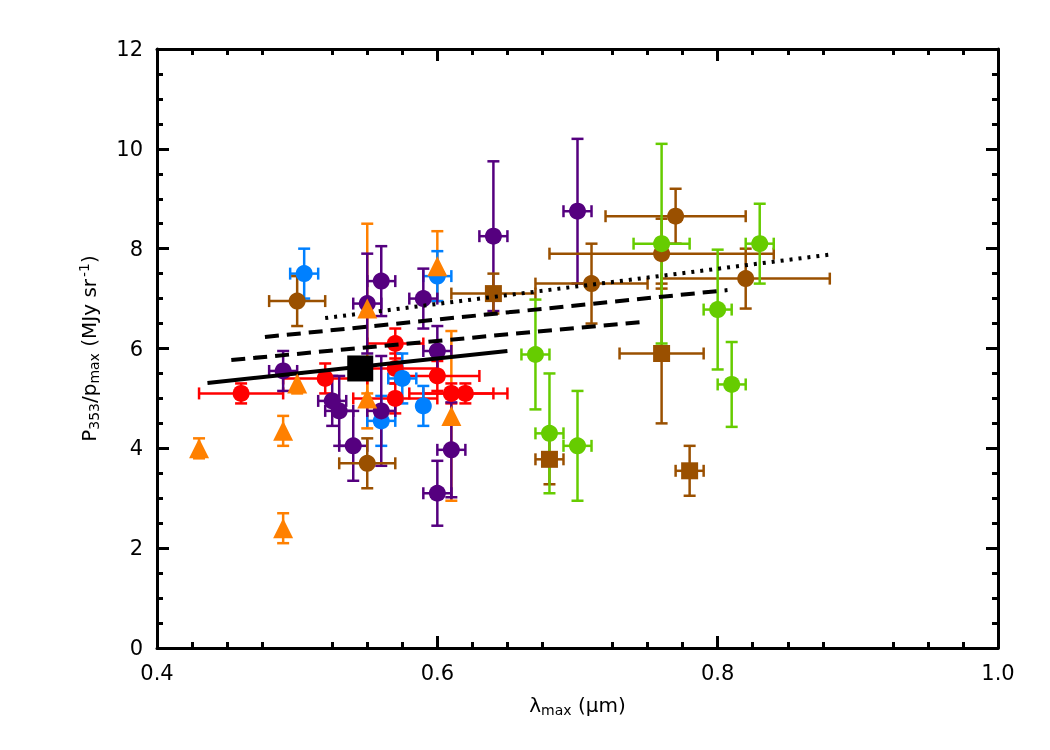 The height and width of the screenshot is (750, 1050). I want to click on y-tick-label: 6, so click(136, 348).